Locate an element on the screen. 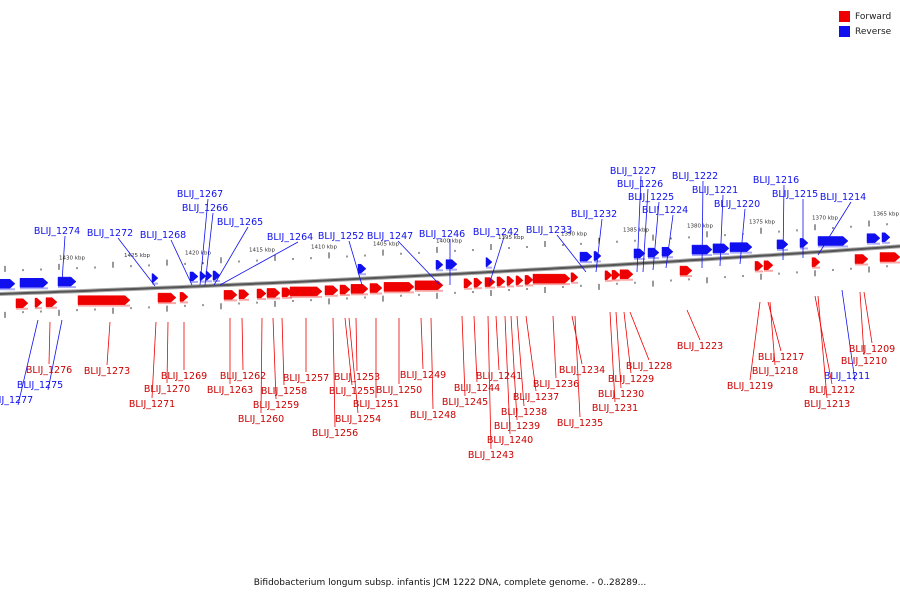 This screenshot has height=604, width=900. reverse-gene-label: BLIJ_1275 is located at coordinates (40, 385).